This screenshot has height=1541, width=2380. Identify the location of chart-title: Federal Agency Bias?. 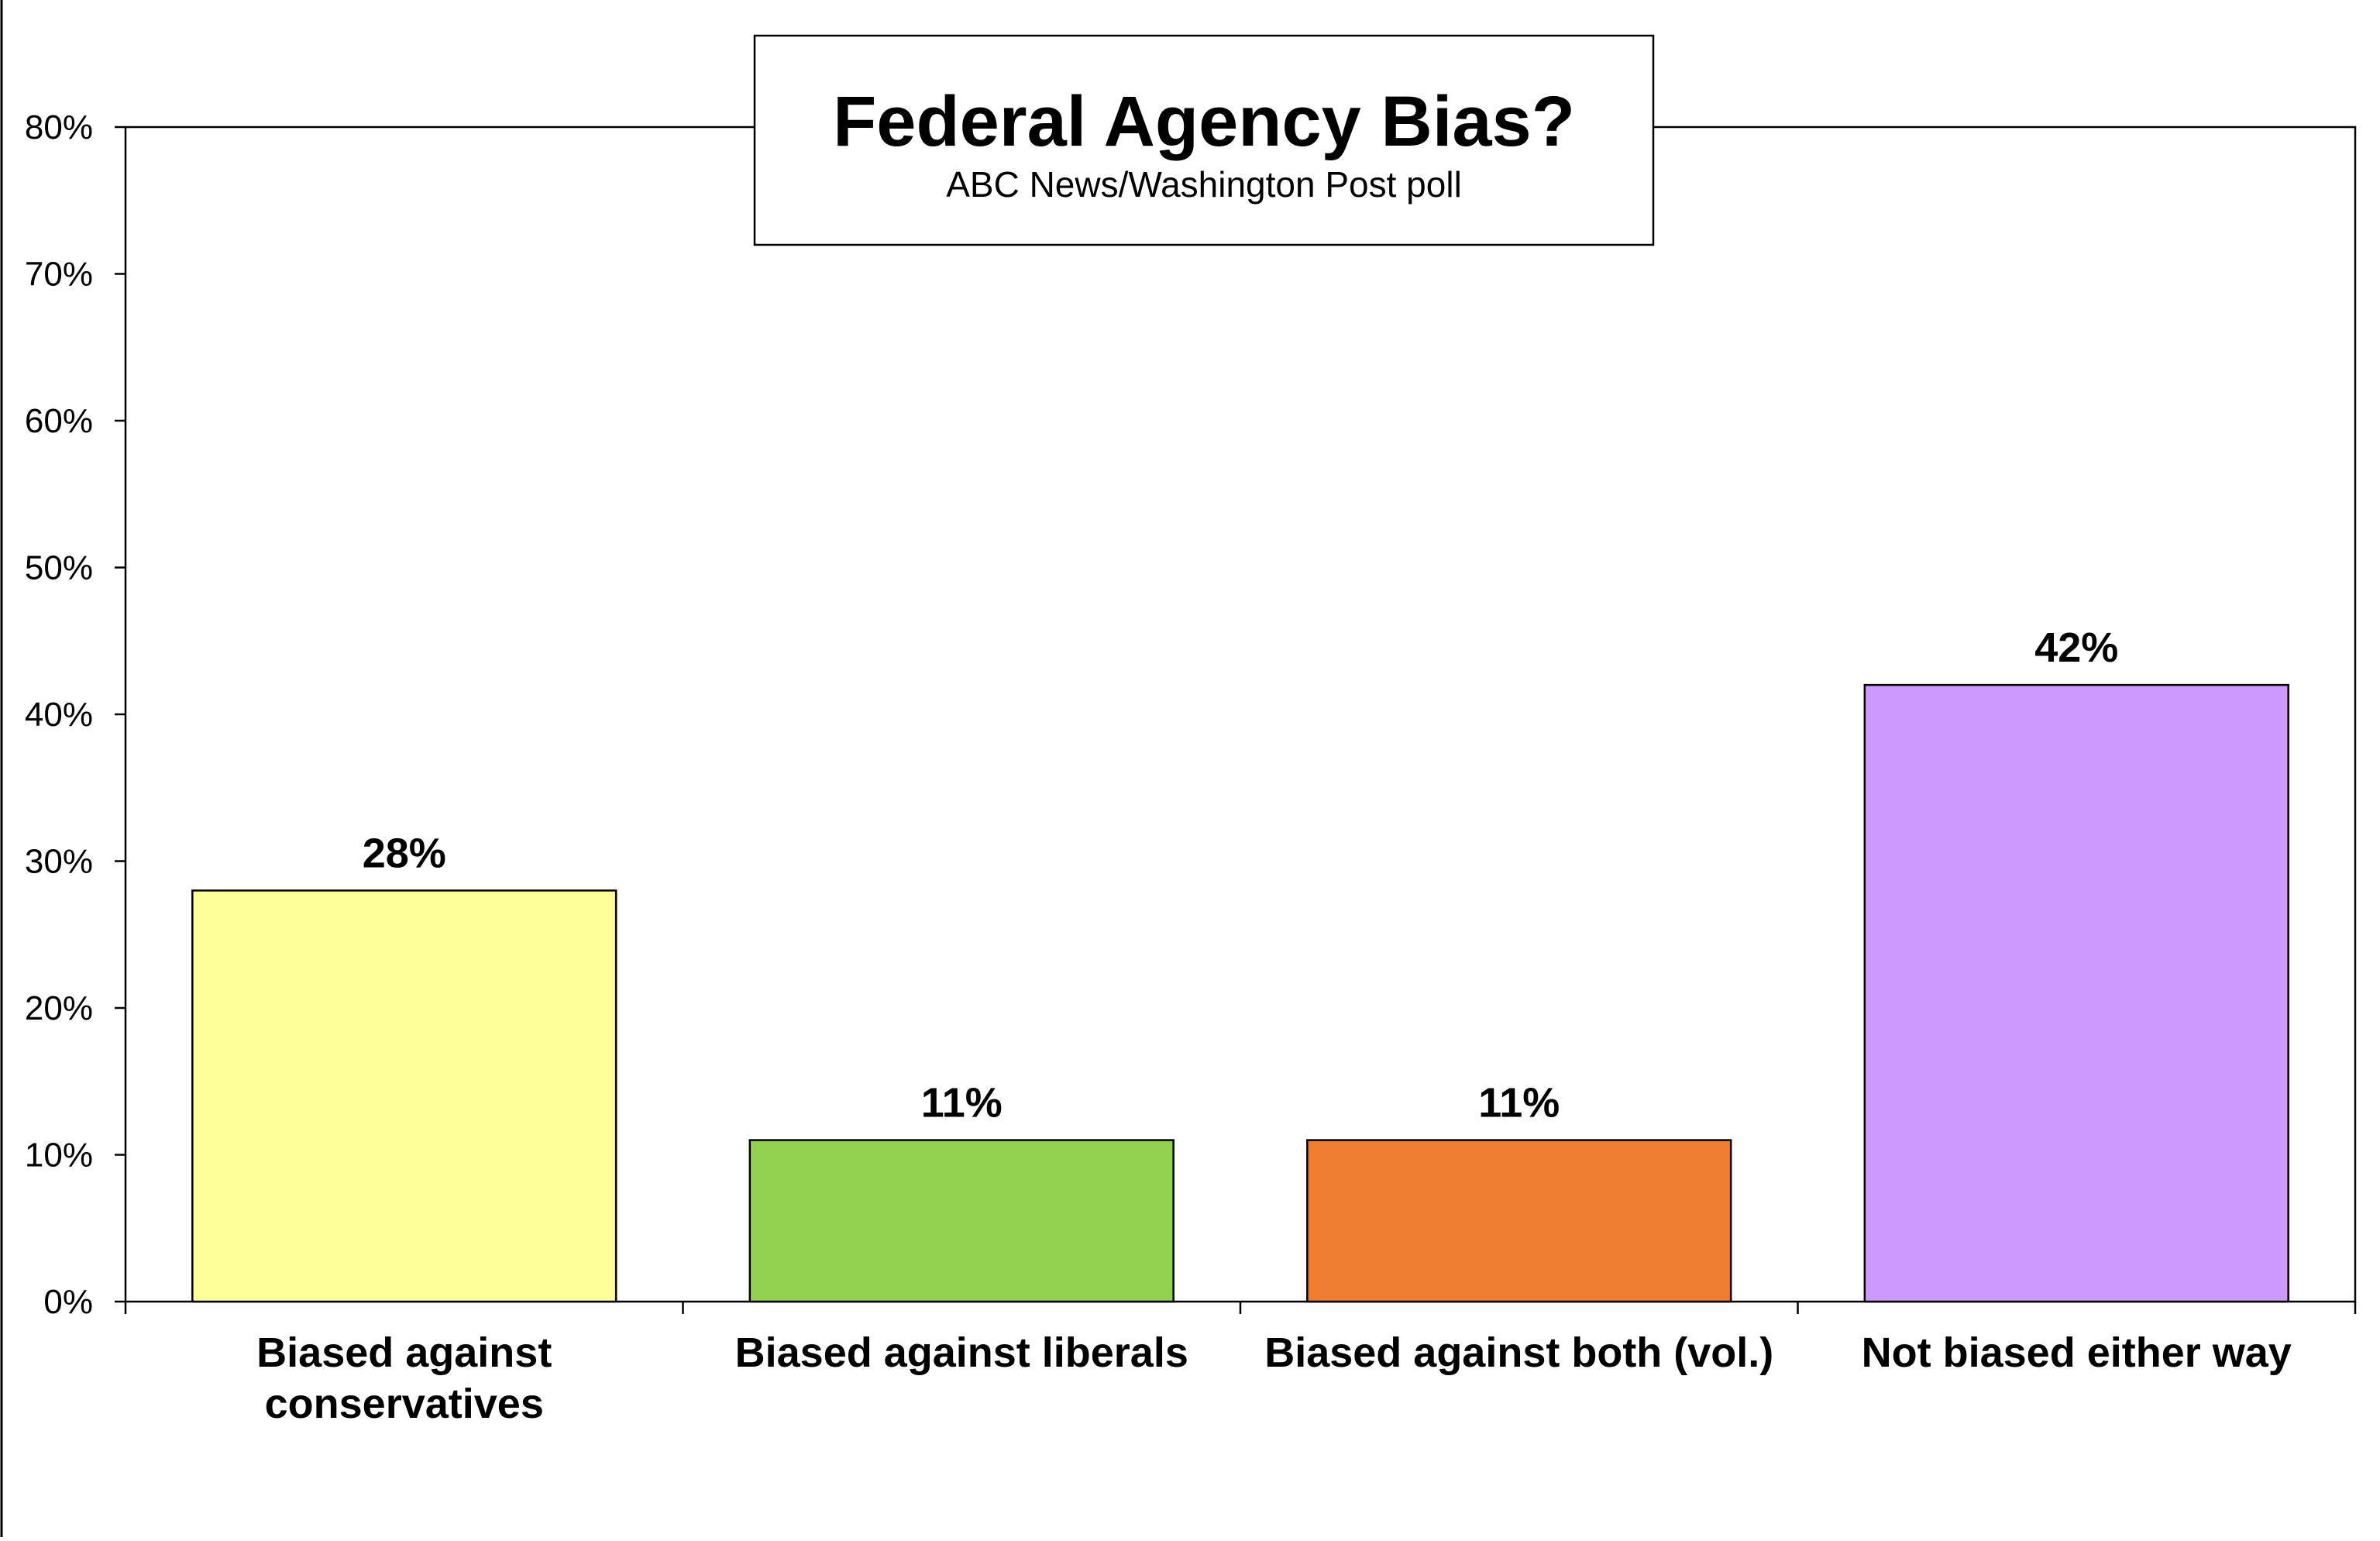
(1204, 121).